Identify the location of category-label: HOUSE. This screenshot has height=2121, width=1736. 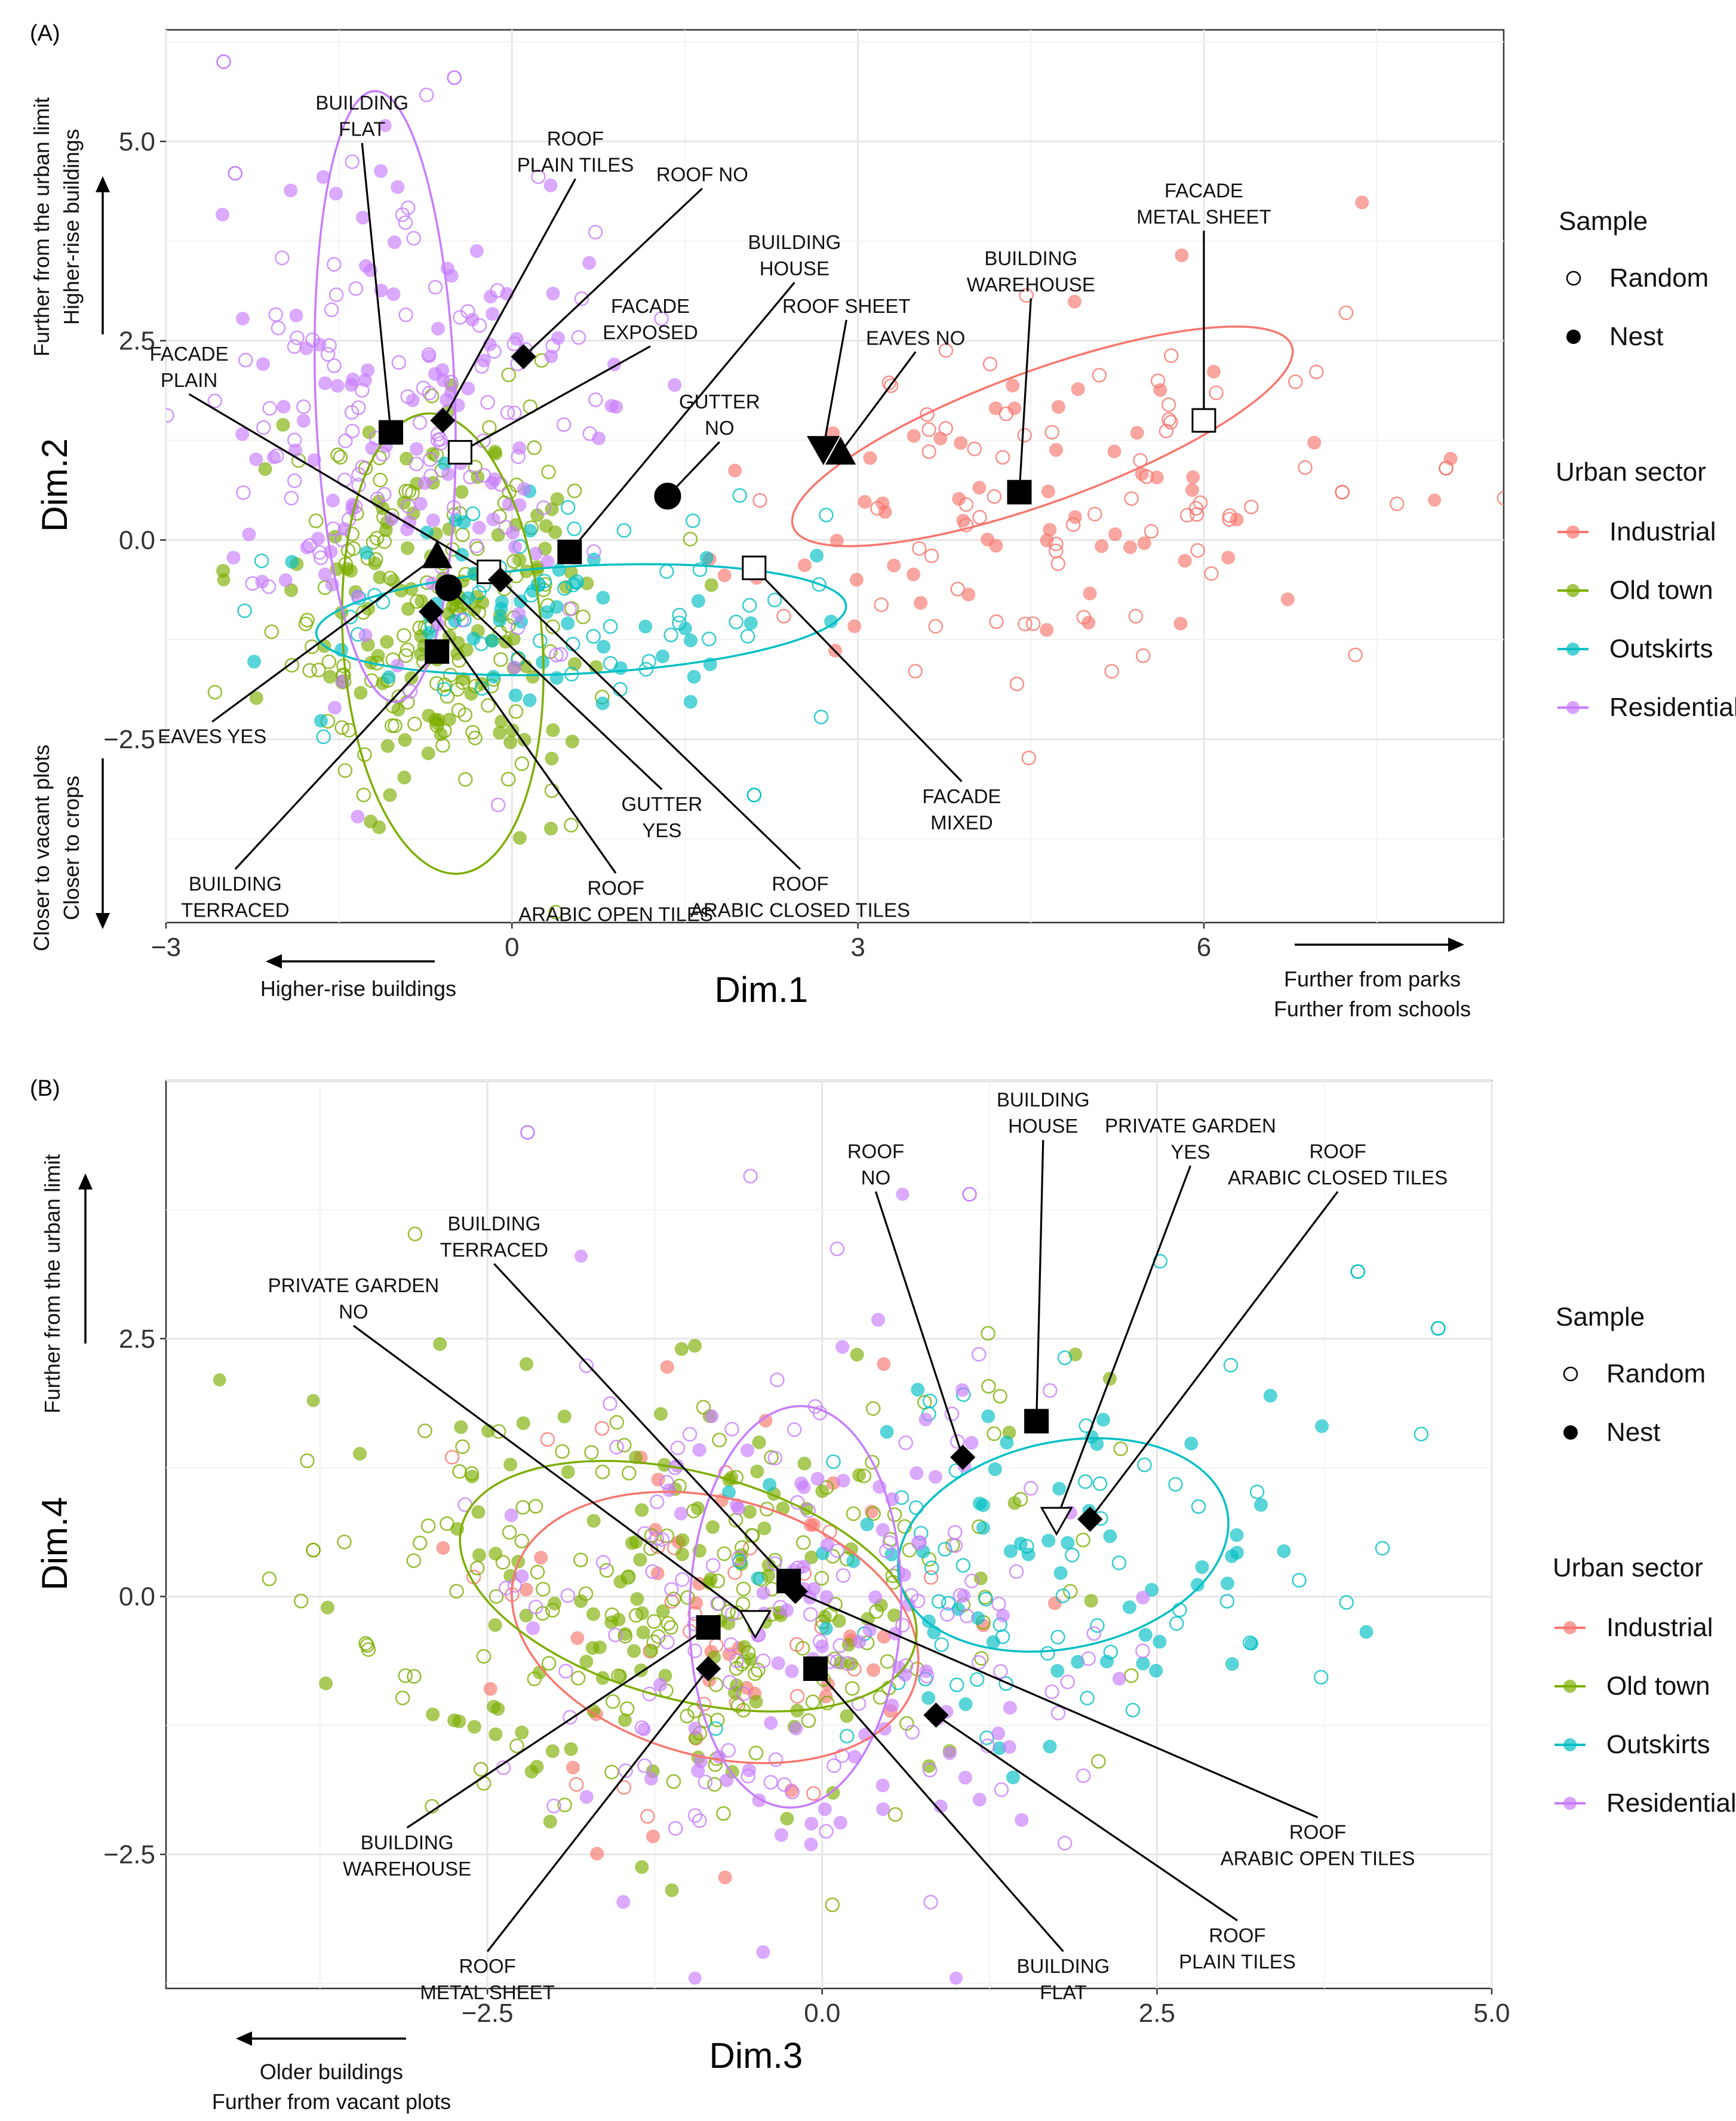
(1043, 1126).